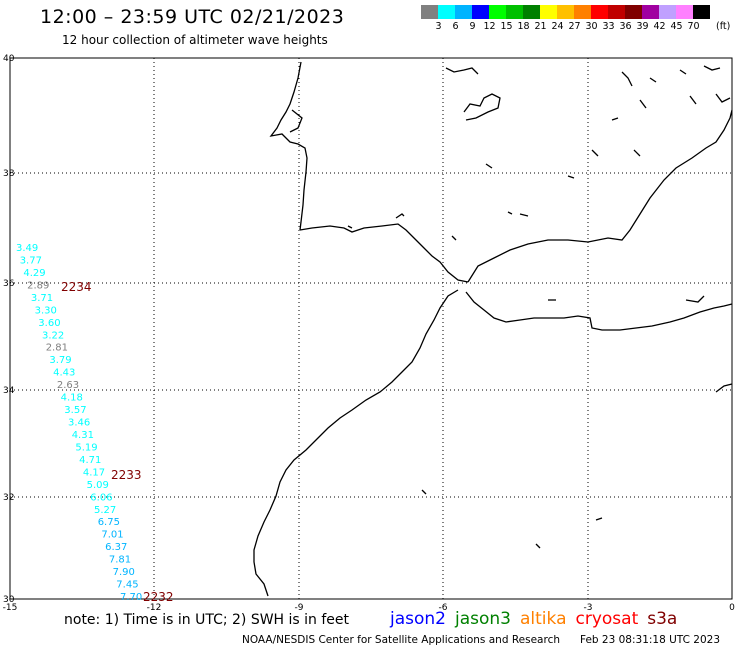 The width and height of the screenshot is (740, 650). I want to click on lon-label: -15, so click(10, 608).